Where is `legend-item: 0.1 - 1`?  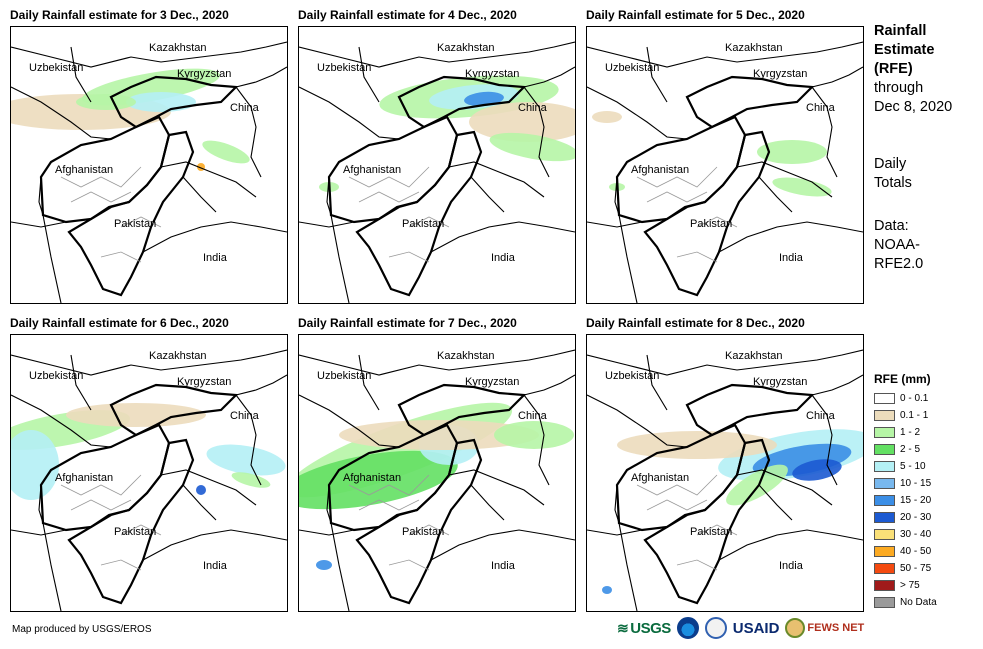
legend-item: 0.1 - 1 is located at coordinates (926, 415).